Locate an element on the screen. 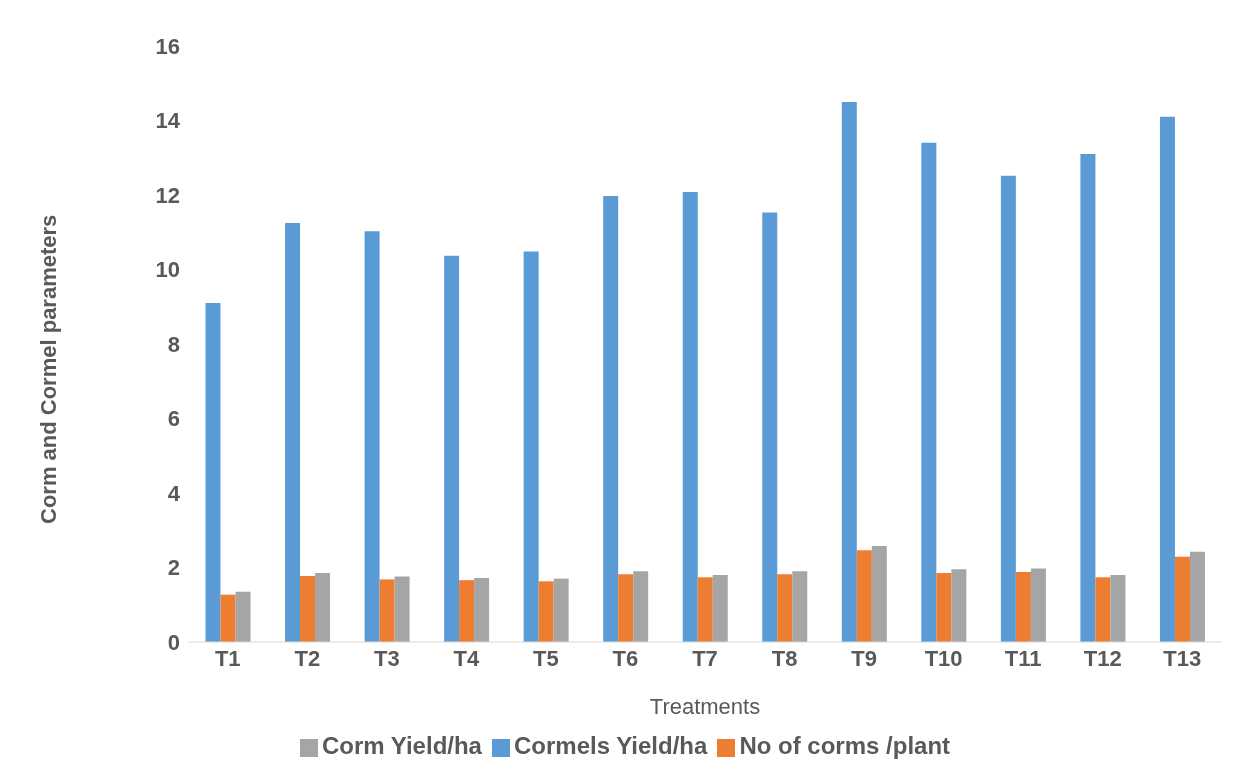 This screenshot has width=1244, height=778. y-tick-label: 8 is located at coordinates (173, 344).